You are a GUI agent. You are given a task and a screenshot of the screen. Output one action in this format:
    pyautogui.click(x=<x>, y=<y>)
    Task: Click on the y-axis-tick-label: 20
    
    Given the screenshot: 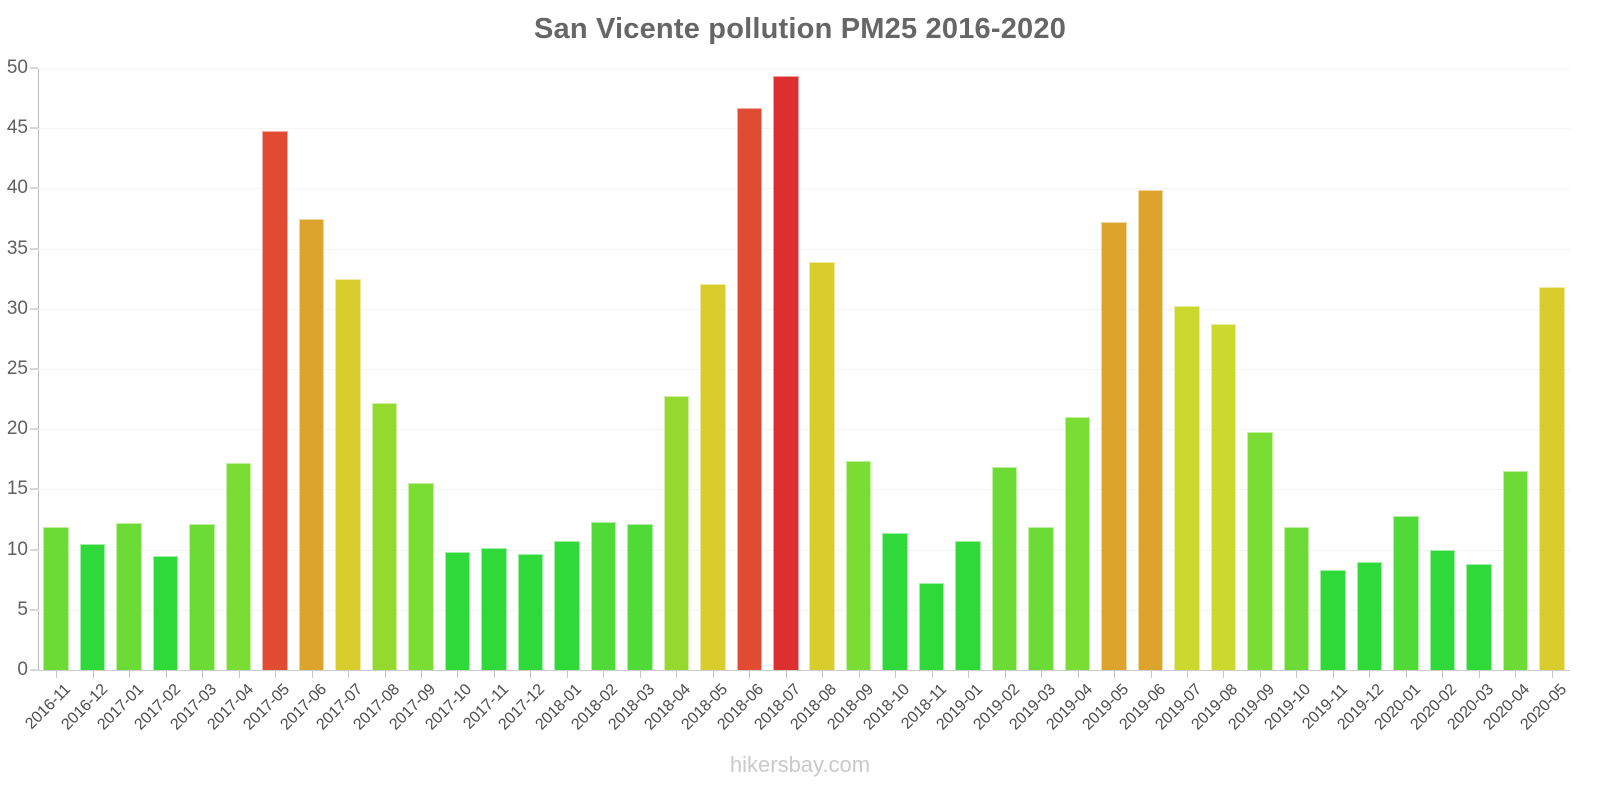 What is the action you would take?
    pyautogui.click(x=17, y=429)
    